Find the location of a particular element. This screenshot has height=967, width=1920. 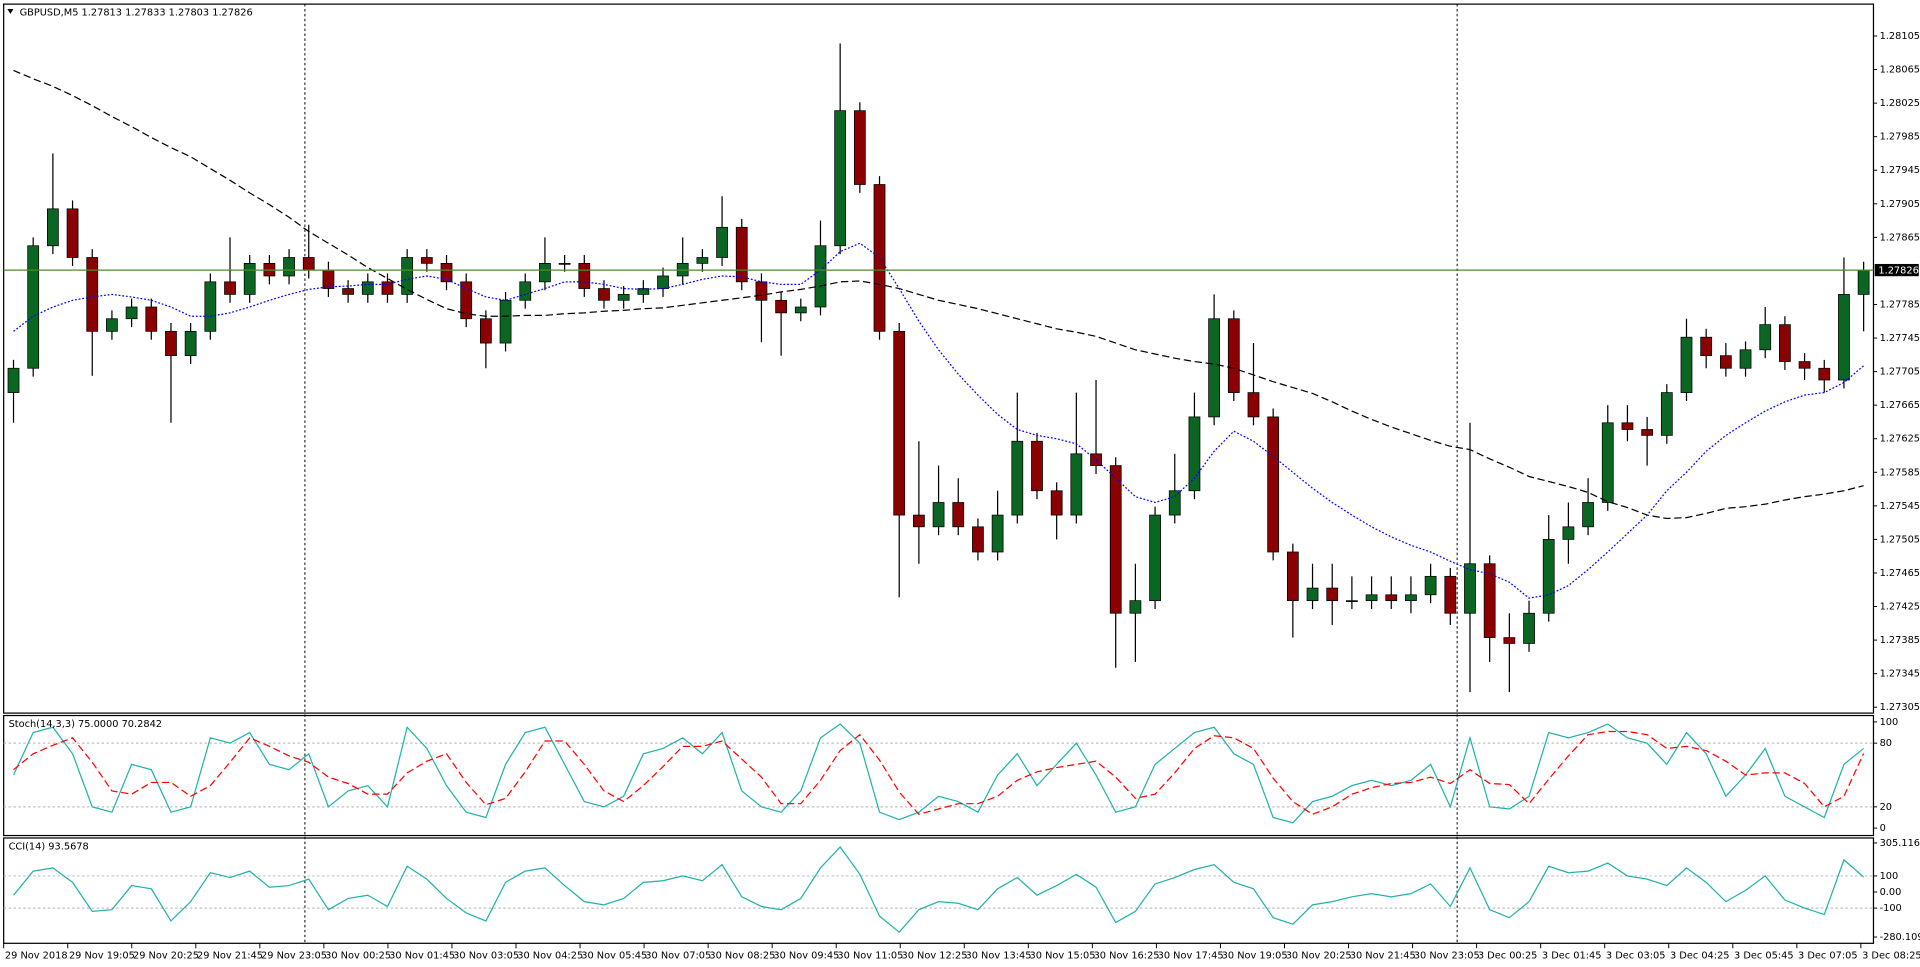

y-tick-label: 1.27465 is located at coordinates (1900, 573).